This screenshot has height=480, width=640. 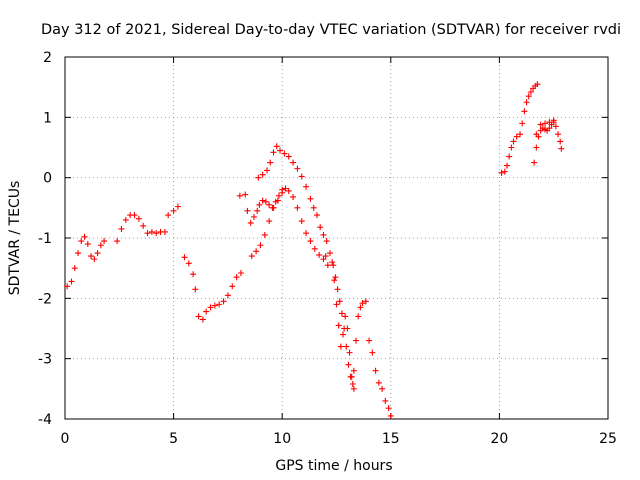 What do you see at coordinates (45, 239) in the screenshot?
I see `y-tick-label: -1` at bounding box center [45, 239].